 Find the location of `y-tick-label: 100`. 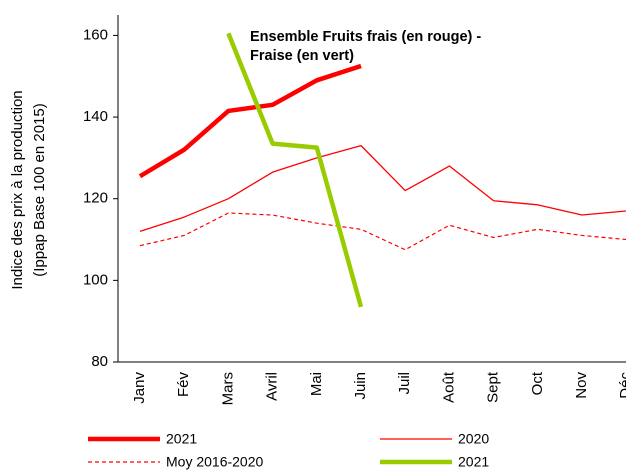

y-tick-label: 100 is located at coordinates (95, 279).